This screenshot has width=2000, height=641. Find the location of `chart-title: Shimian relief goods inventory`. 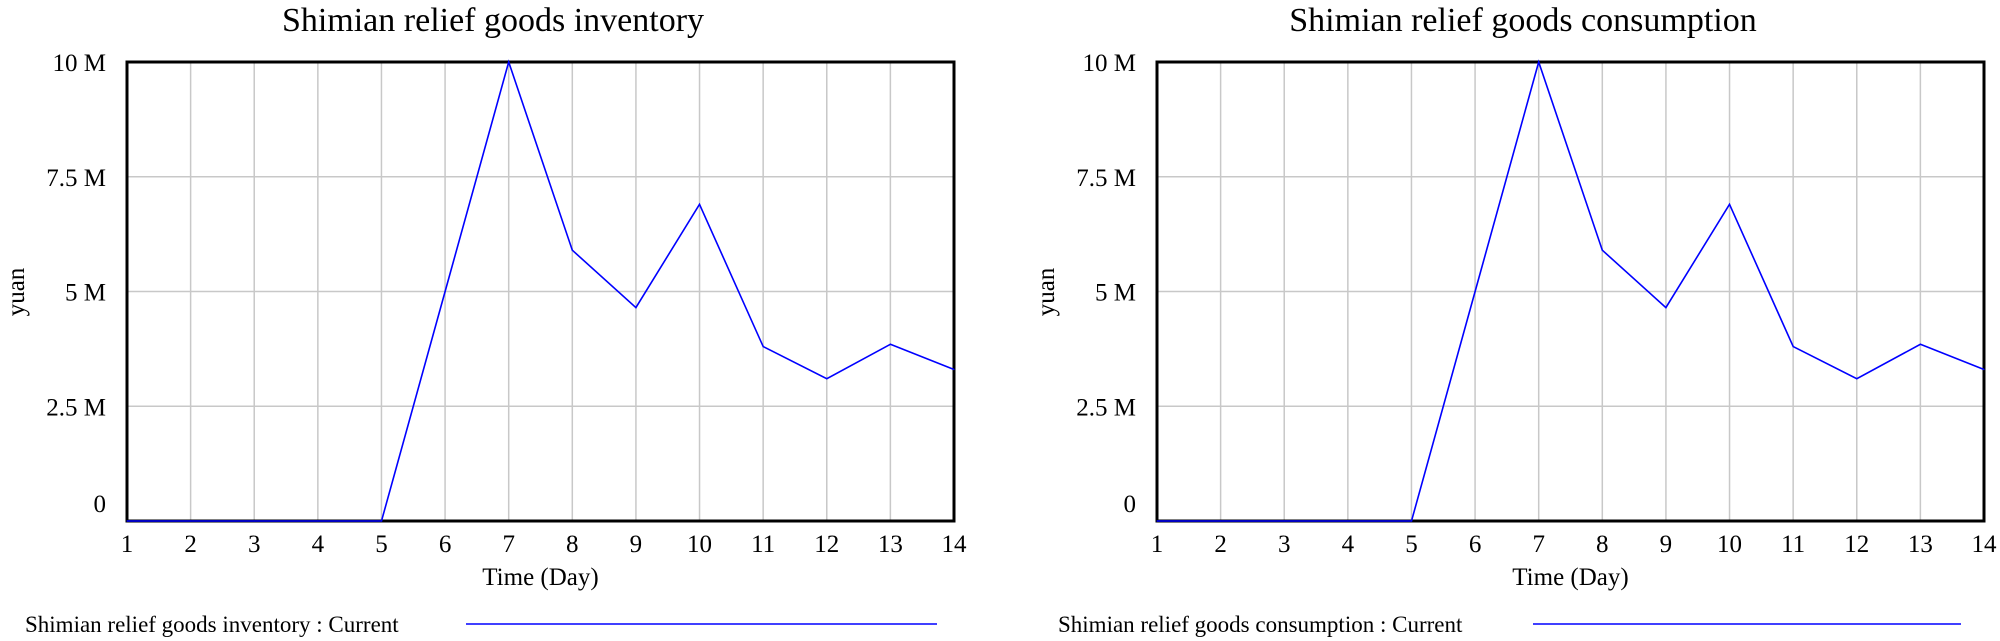

chart-title: Shimian relief goods inventory is located at coordinates (493, 20).